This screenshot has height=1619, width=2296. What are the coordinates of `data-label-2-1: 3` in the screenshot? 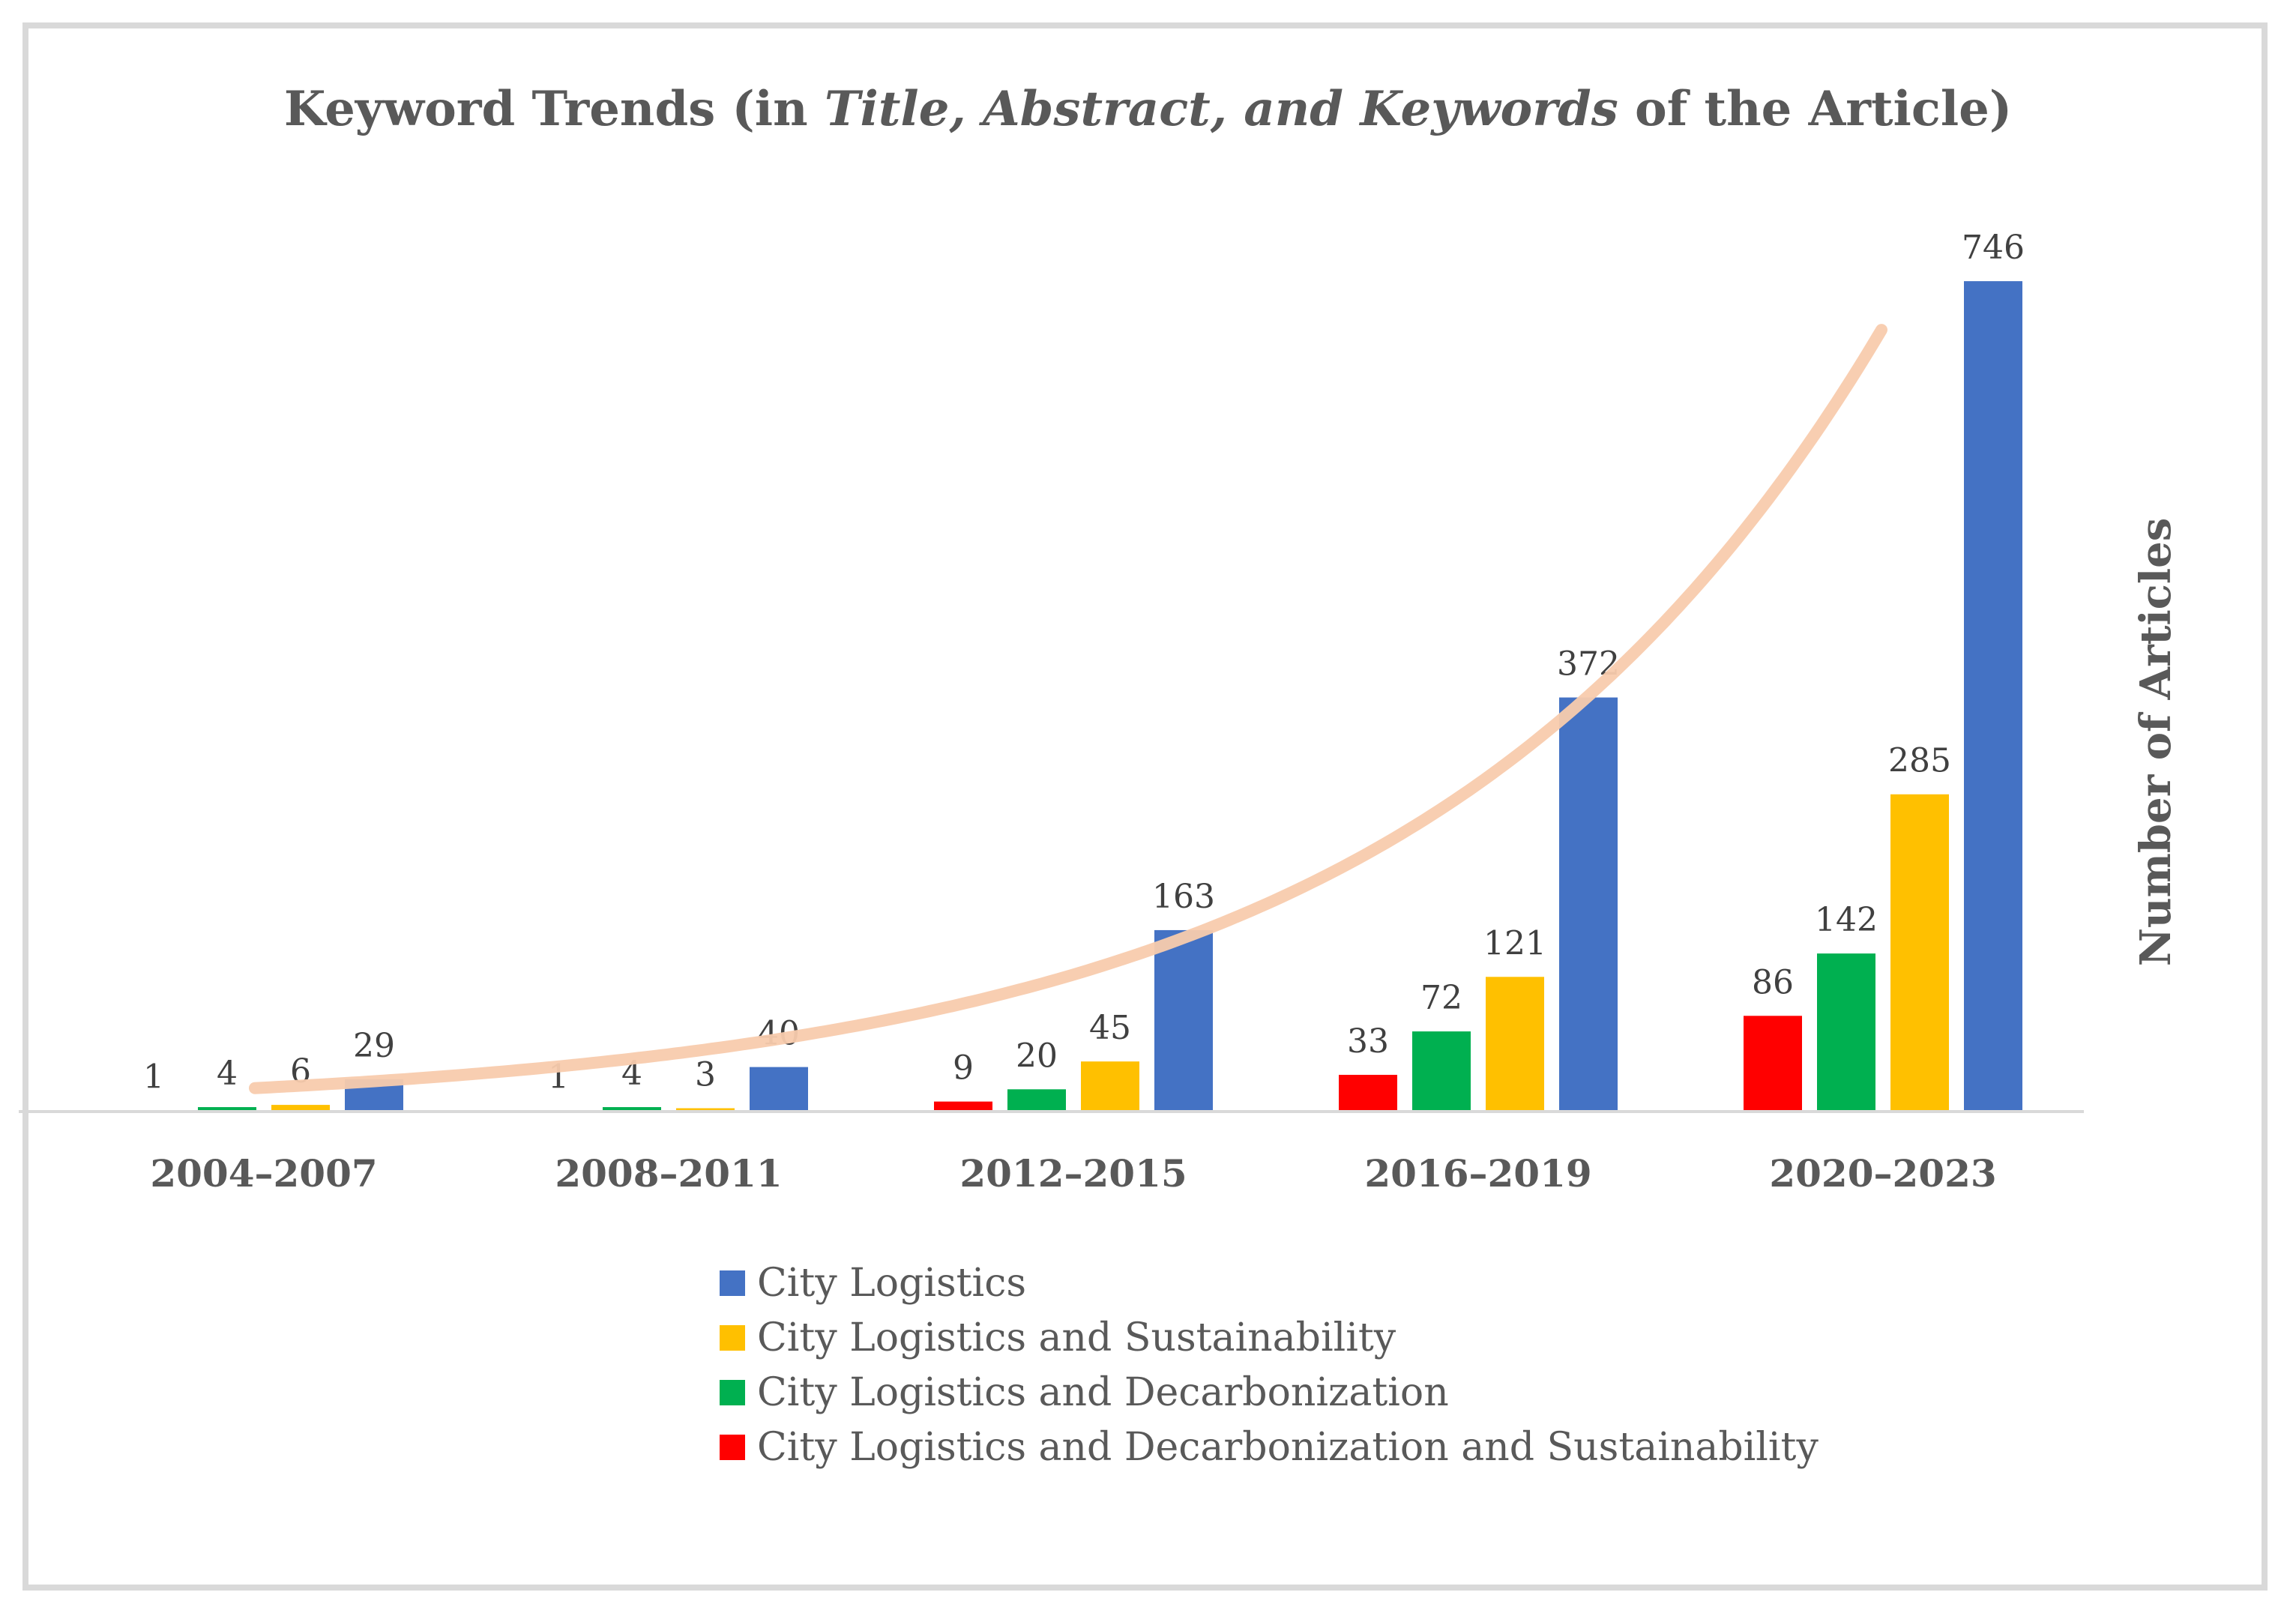 It's located at (705, 1075).